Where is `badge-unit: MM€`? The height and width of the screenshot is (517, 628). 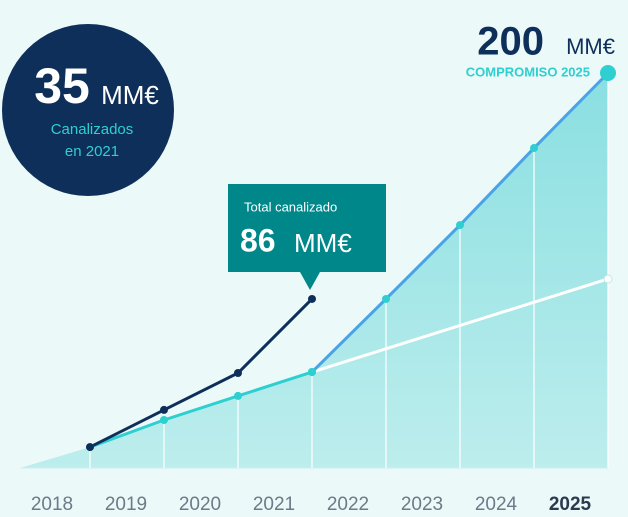 badge-unit: MM€ is located at coordinates (130, 95).